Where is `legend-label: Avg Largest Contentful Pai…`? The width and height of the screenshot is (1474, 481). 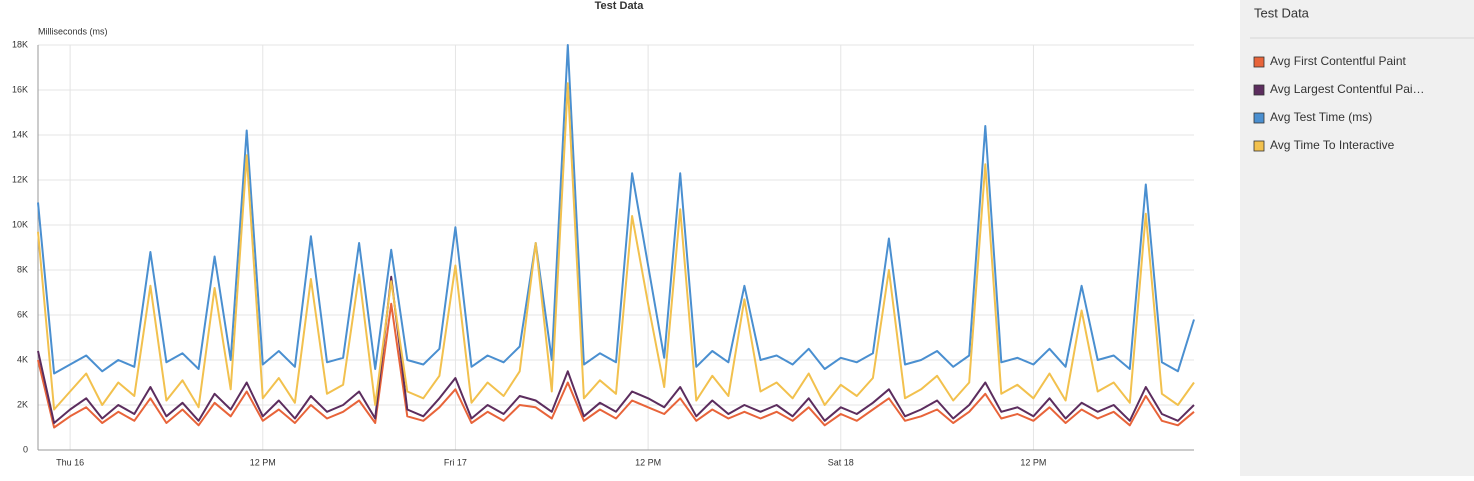
legend-label: Avg Largest Contentful Pai… is located at coordinates (1347, 89).